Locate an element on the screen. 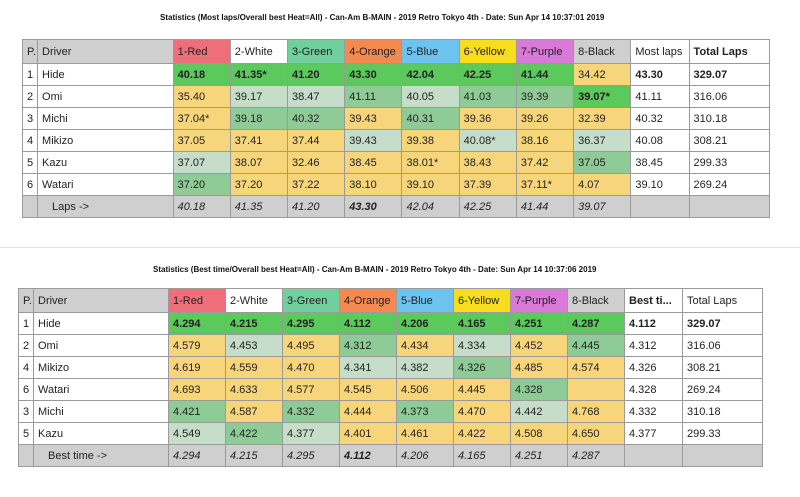  driver-name: Mikizo is located at coordinates (101, 367).